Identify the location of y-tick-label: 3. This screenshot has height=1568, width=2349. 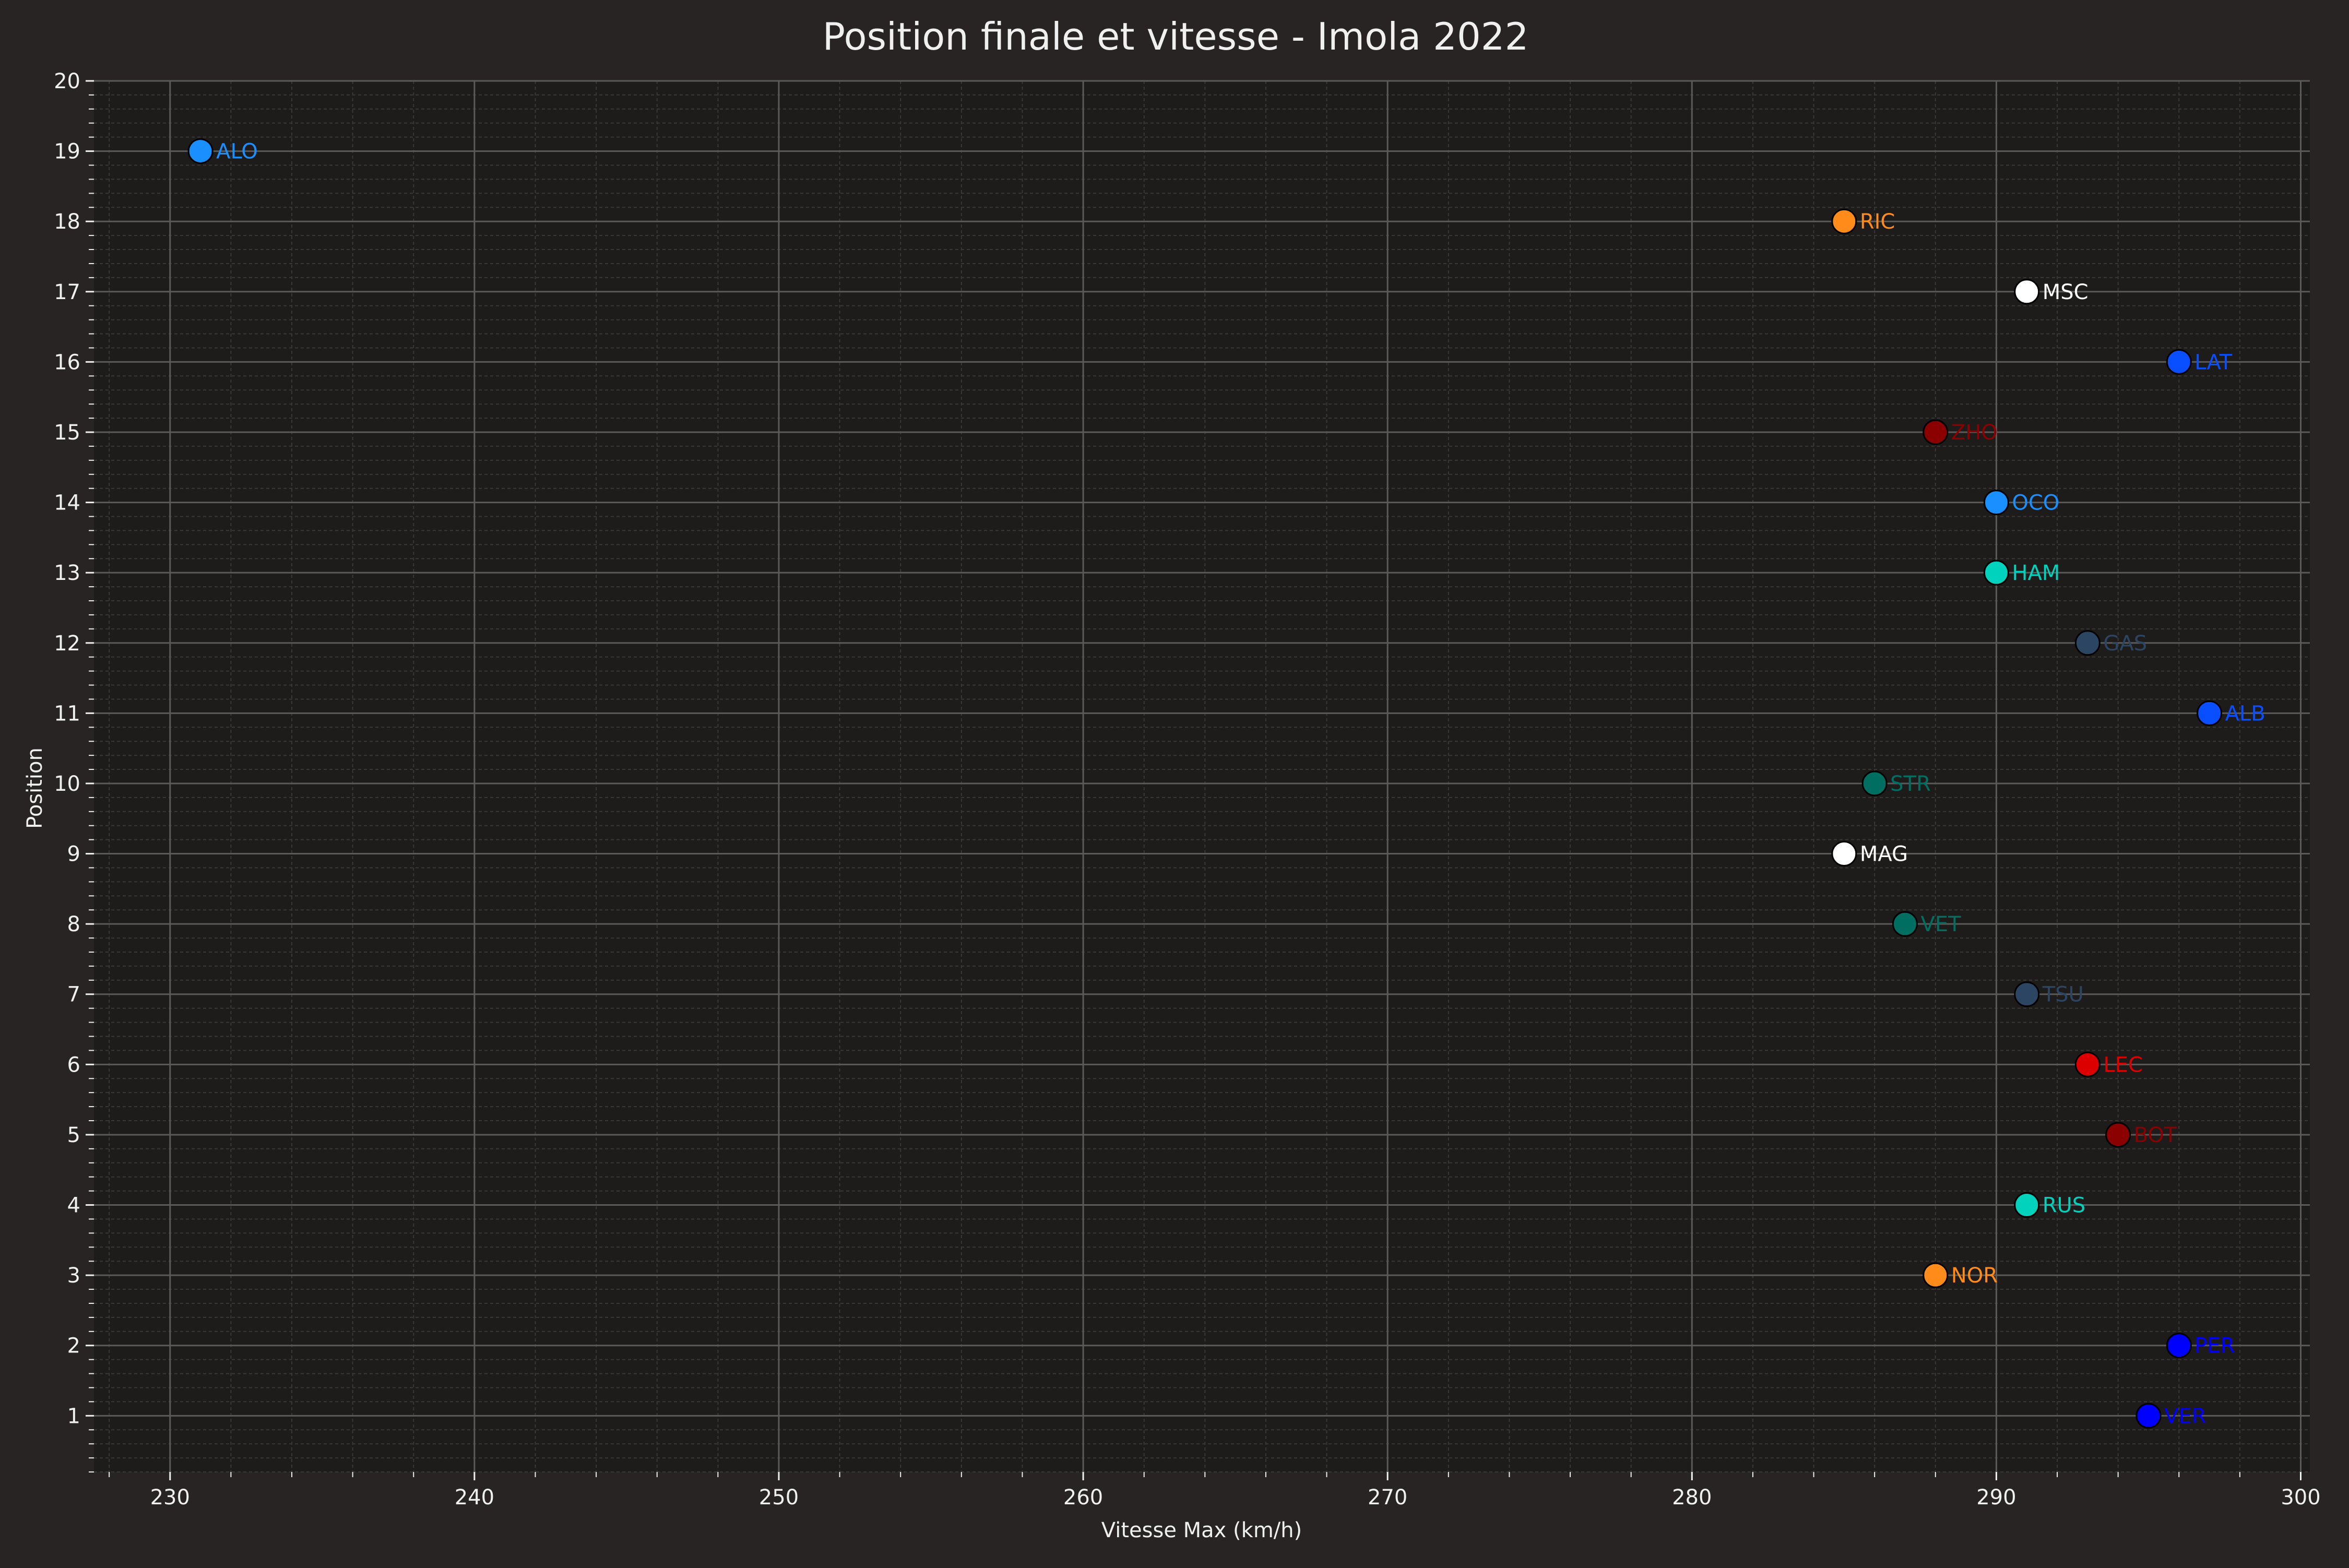
(73, 1276).